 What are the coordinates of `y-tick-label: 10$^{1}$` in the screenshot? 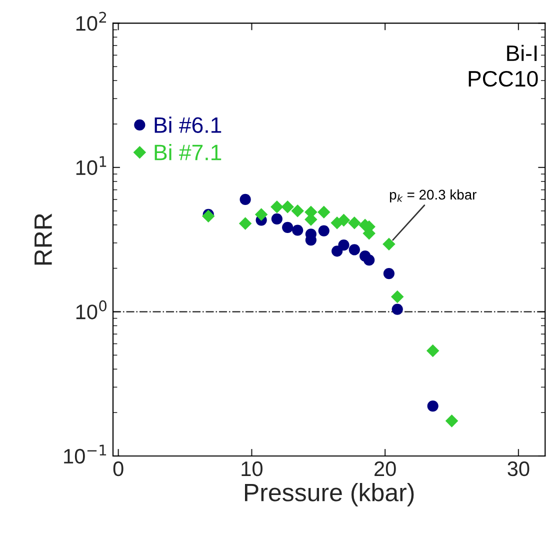 It's located at (91, 166).